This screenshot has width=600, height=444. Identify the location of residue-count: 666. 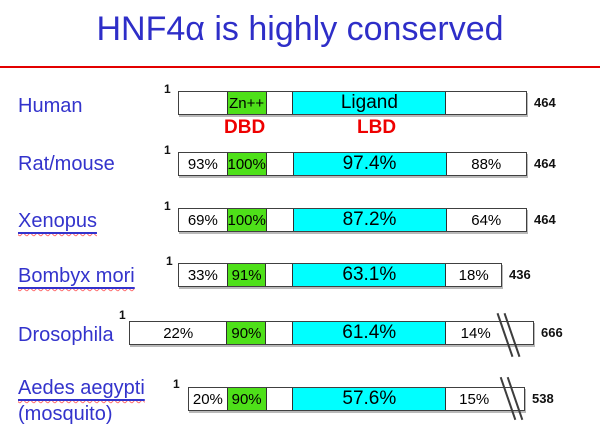
(552, 332).